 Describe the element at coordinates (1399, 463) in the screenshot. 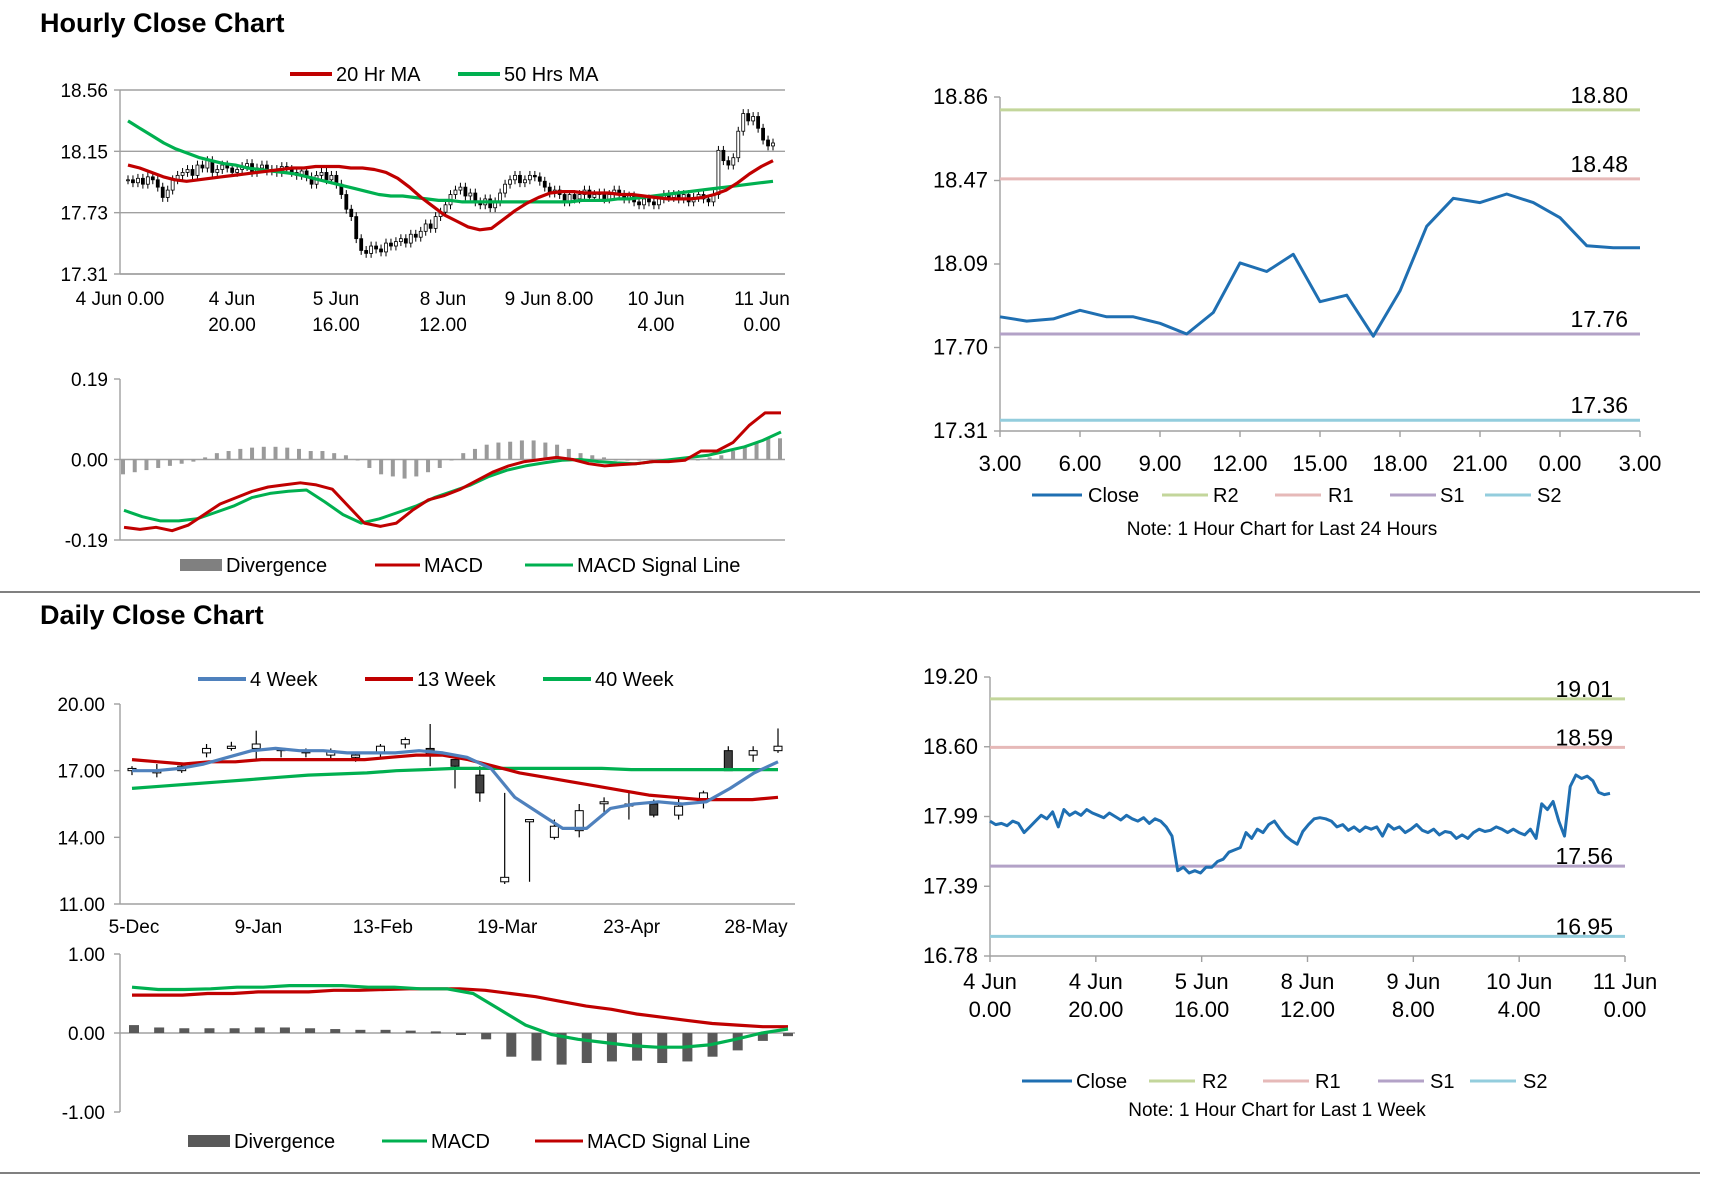

I see `x-tick-label: 18.00` at that location.